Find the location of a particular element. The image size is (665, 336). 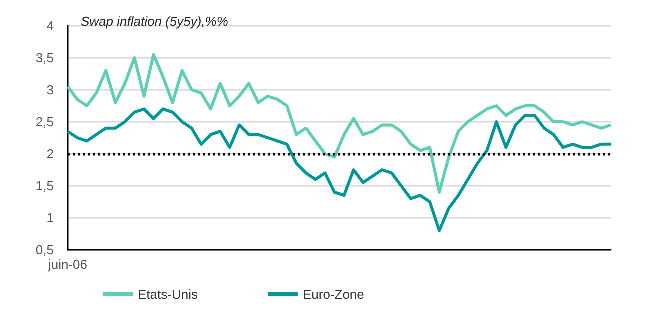

x-tick-label: juin-06 is located at coordinates (67, 264).